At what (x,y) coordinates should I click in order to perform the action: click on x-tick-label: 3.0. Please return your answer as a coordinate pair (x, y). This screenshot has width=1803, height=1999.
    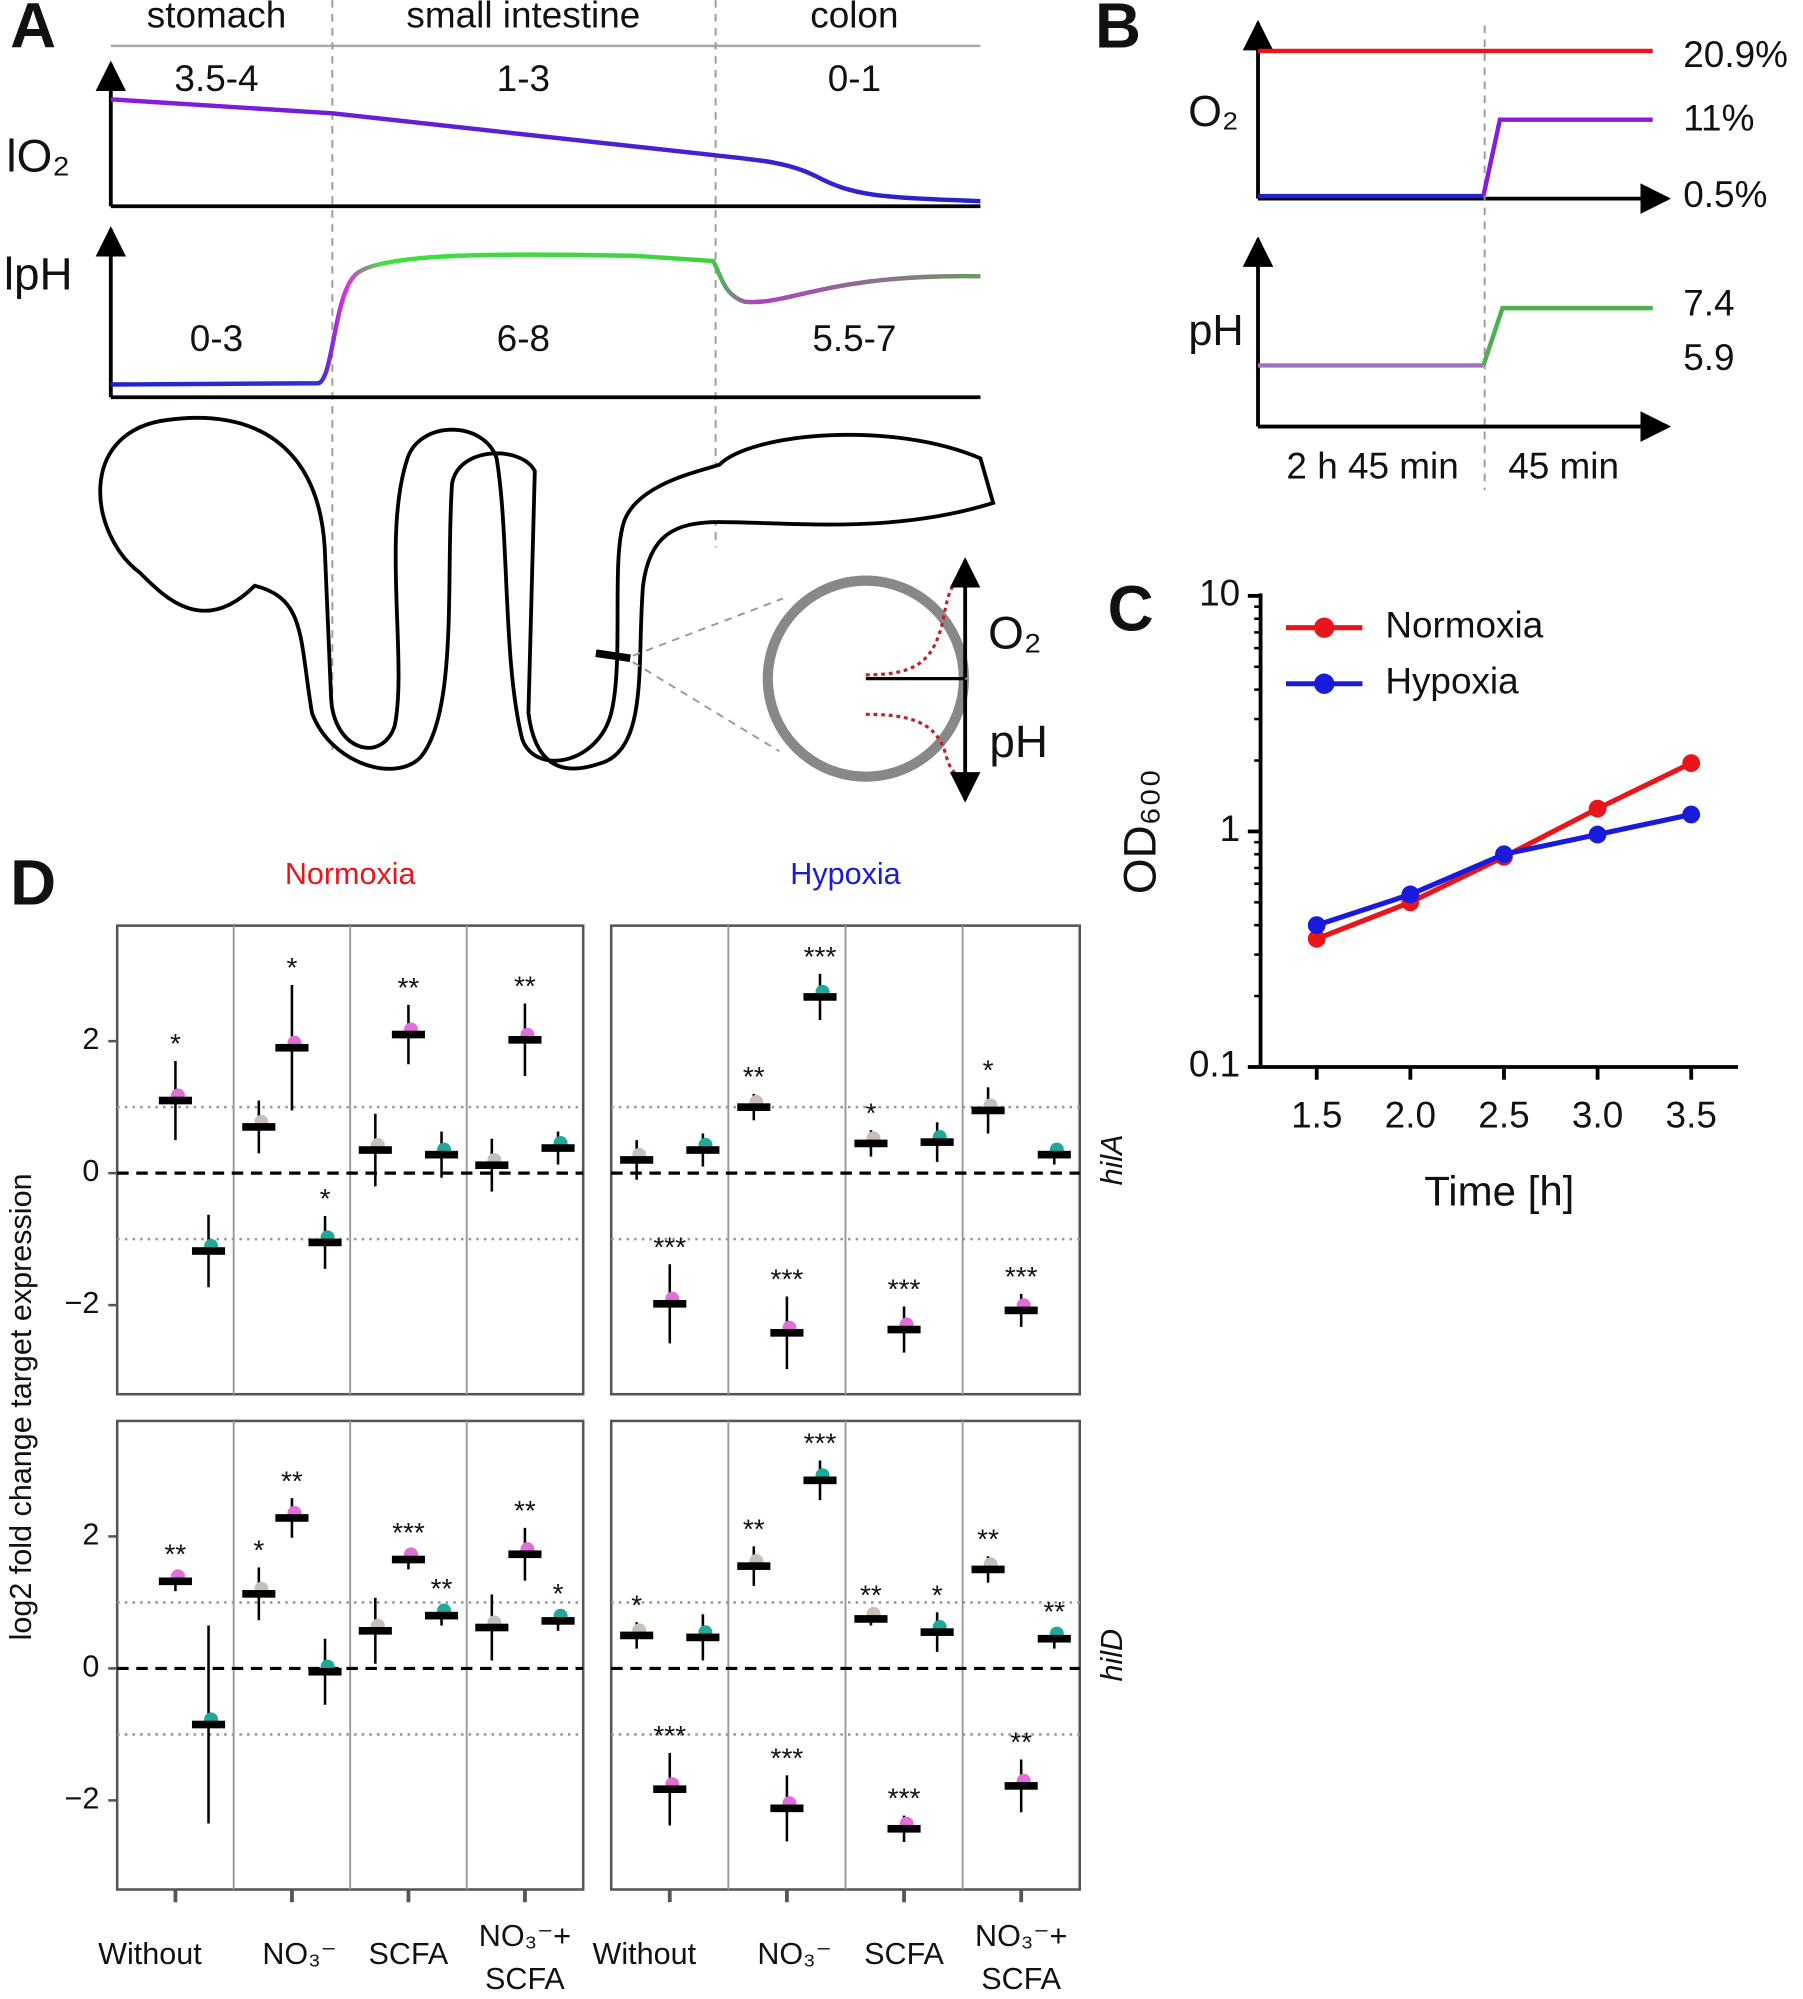
    Looking at the image, I should click on (1597, 1115).